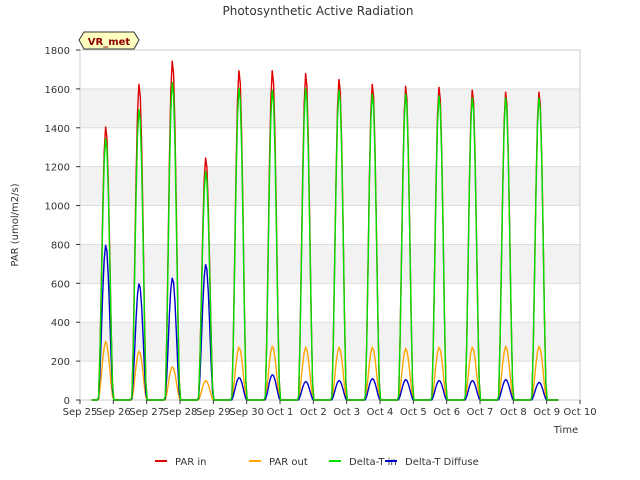 The width and height of the screenshot is (640, 480). Describe the element at coordinates (579, 412) in the screenshot. I see `x-tick-label: Oct 10` at that location.